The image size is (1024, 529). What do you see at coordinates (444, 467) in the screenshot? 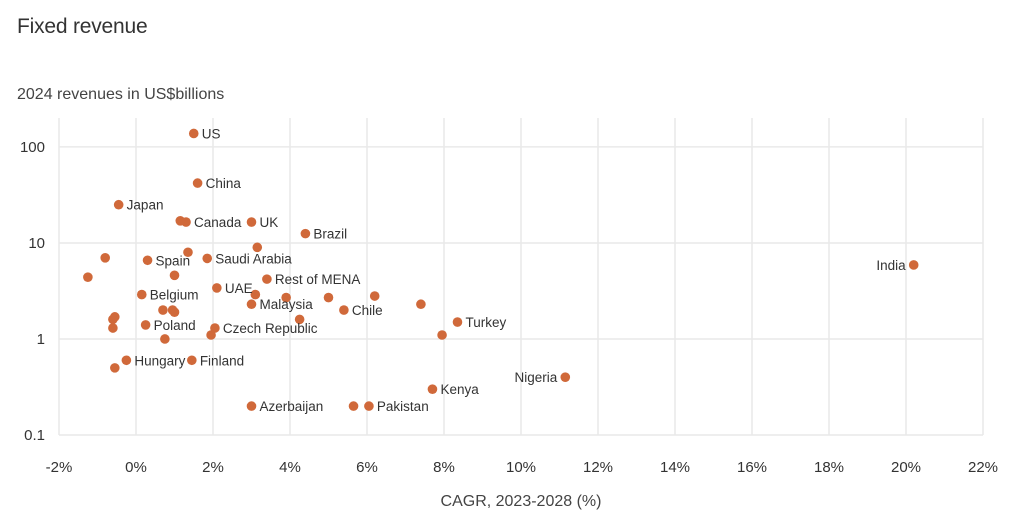
I see `x-tick-label: 8%` at bounding box center [444, 467].